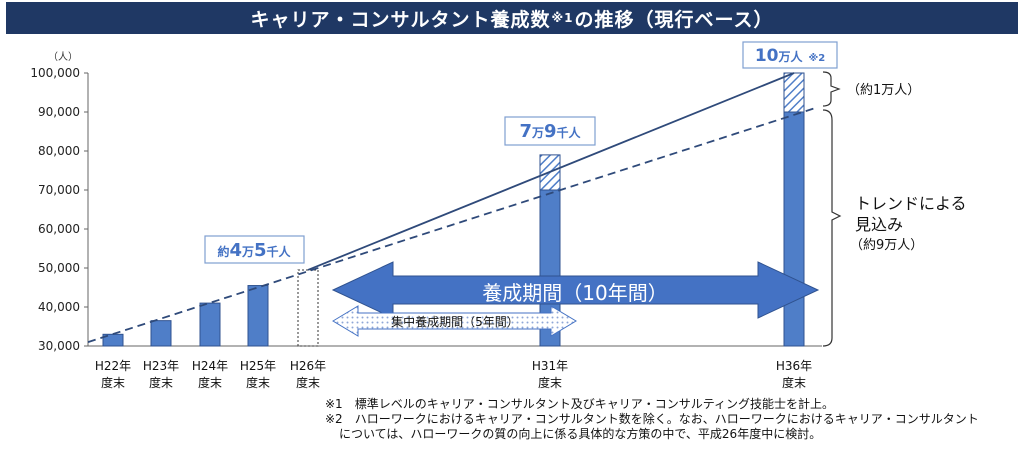 The image size is (1024, 449). Describe the element at coordinates (63, 57) in the screenshot. I see `y-unit-label: （人）` at that location.